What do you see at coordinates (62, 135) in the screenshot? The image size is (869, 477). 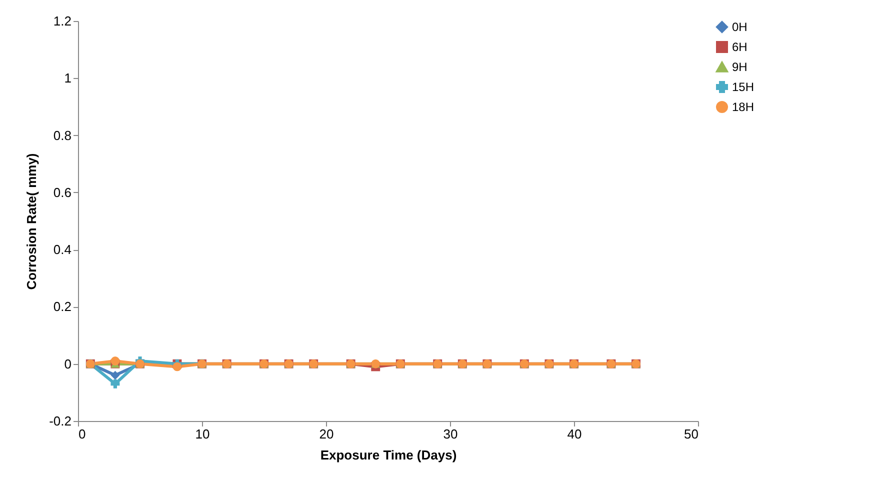 I see `y-tick-label: 0.8` at bounding box center [62, 135].